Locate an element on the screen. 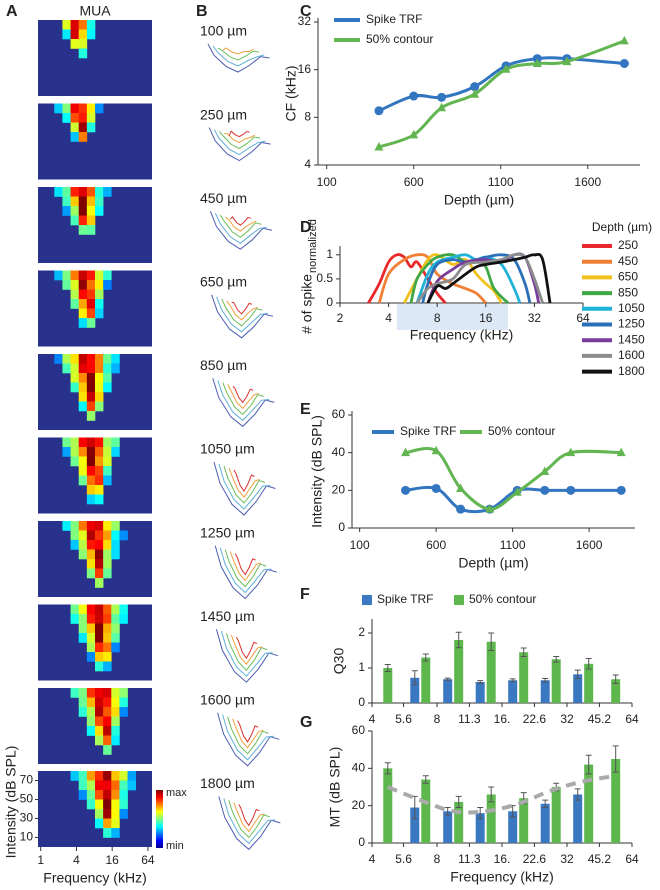 This screenshot has width=660, height=890. y-axis-label: Q30 is located at coordinates (339, 661).